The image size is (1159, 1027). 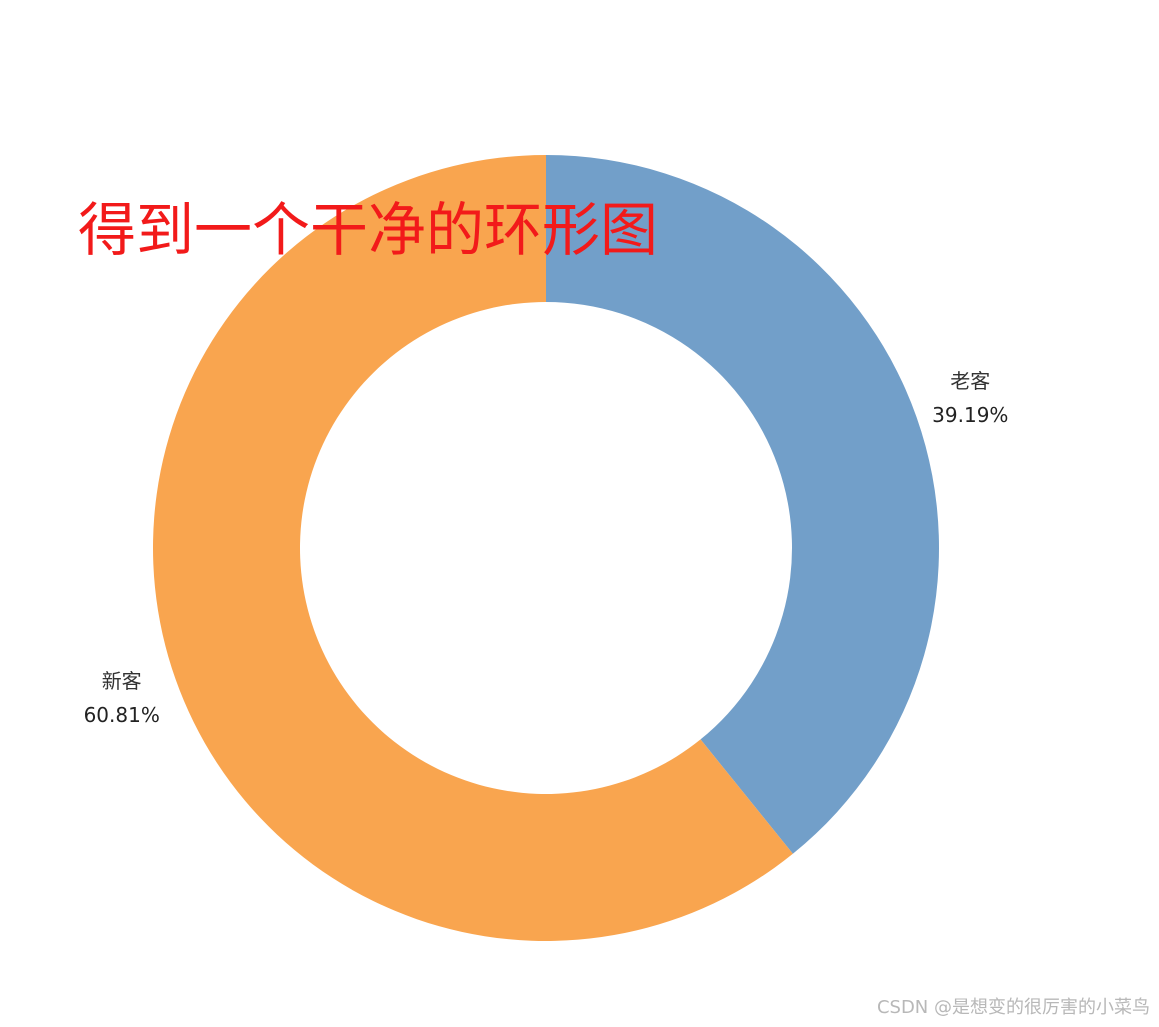 What do you see at coordinates (122, 715) in the screenshot?
I see `slice-value-label: 60.81%` at bounding box center [122, 715].